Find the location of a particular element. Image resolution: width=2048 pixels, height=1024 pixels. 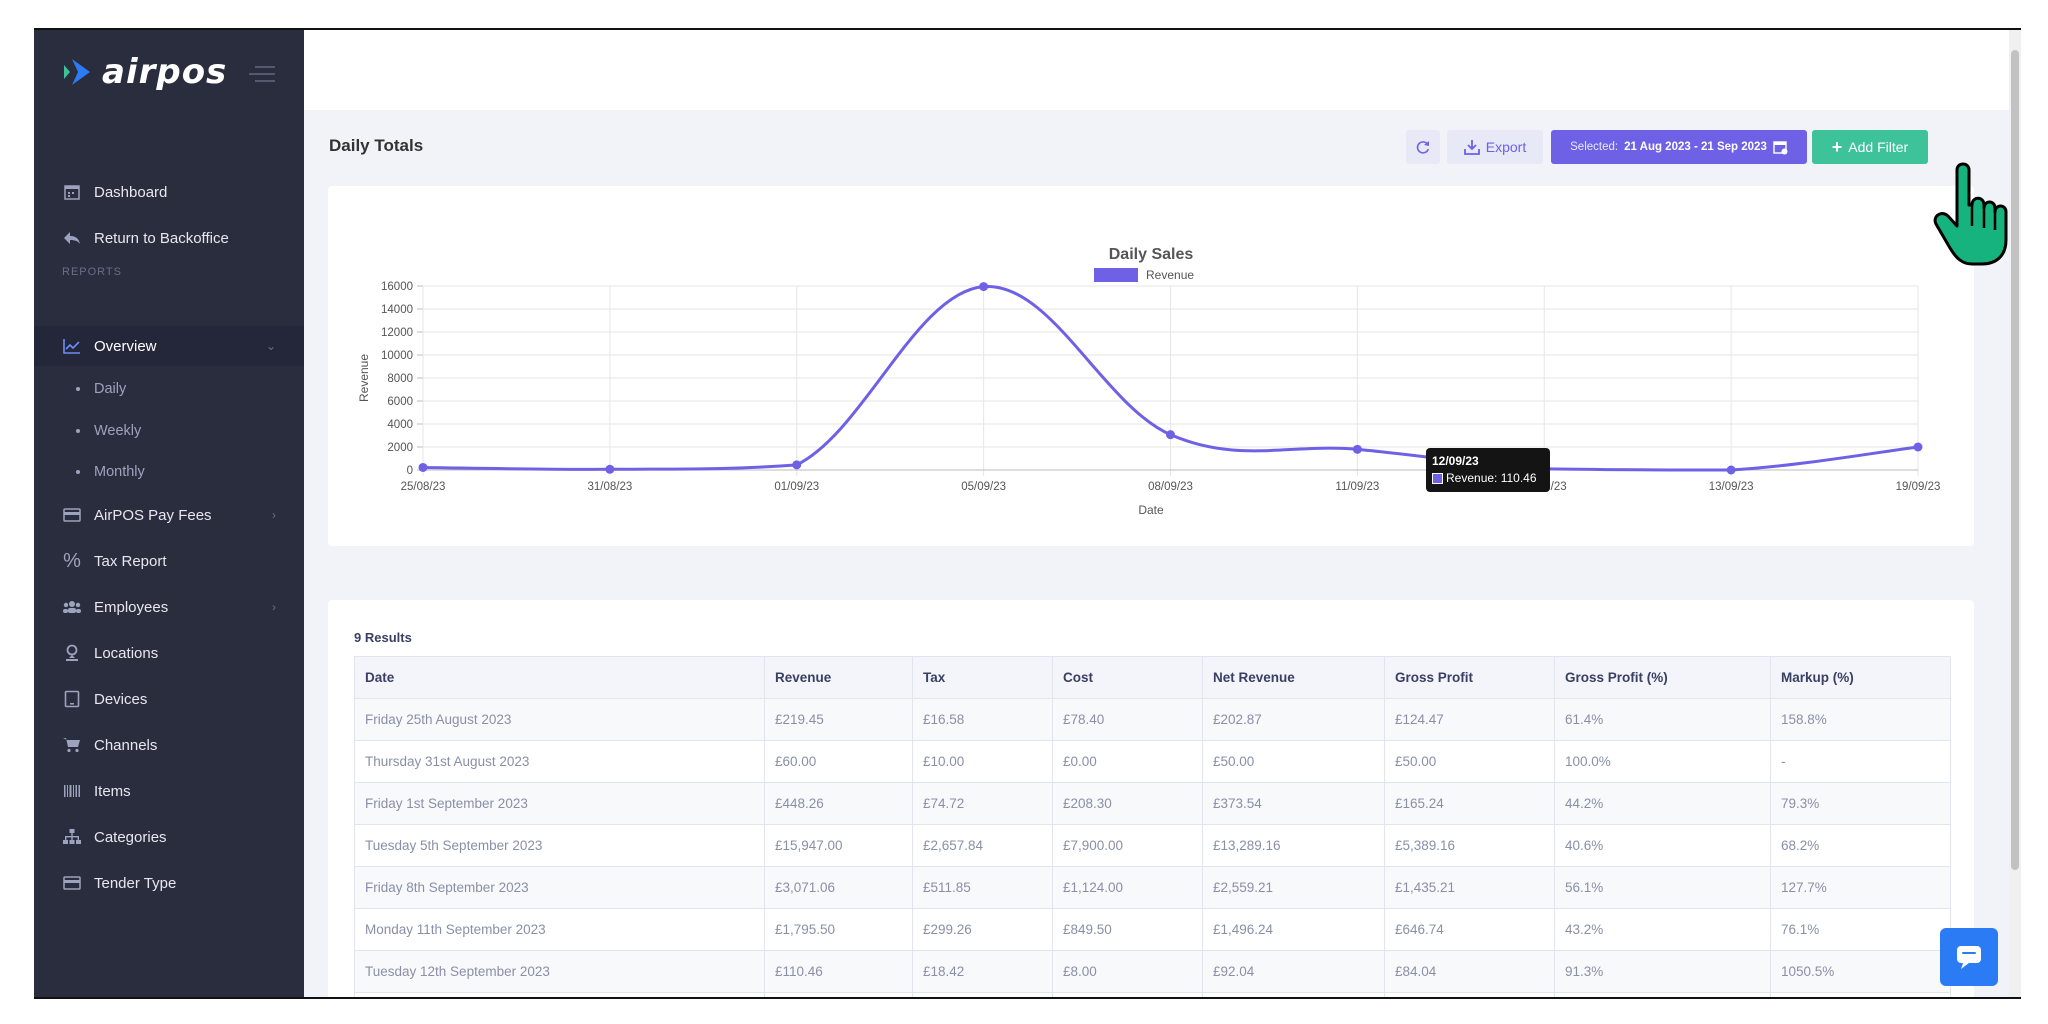

sidebar-subitem-weekly: Weekly is located at coordinates (169, 431).